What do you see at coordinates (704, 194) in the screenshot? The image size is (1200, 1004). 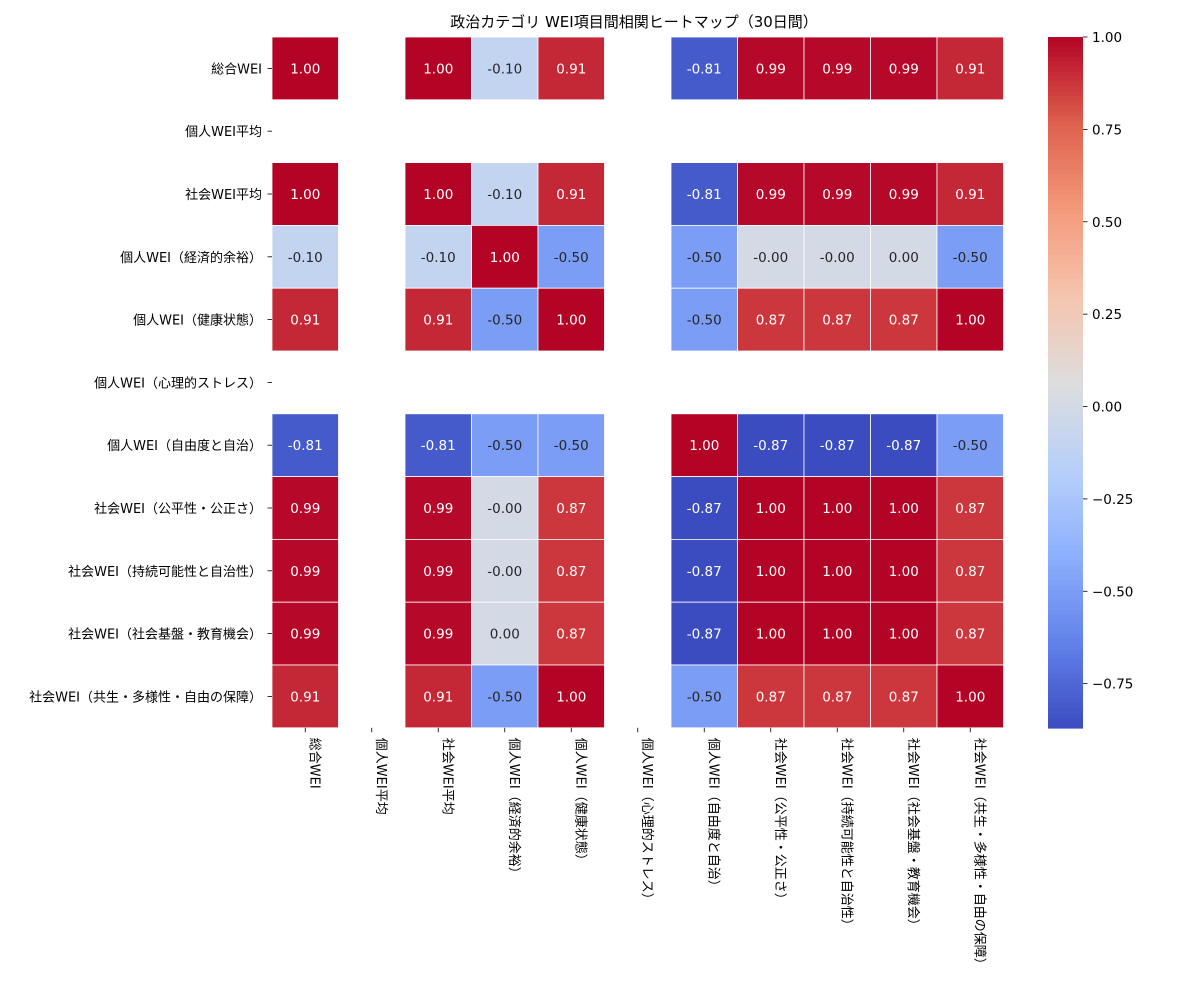 I see `heatmap-cell-r2-c6` at bounding box center [704, 194].